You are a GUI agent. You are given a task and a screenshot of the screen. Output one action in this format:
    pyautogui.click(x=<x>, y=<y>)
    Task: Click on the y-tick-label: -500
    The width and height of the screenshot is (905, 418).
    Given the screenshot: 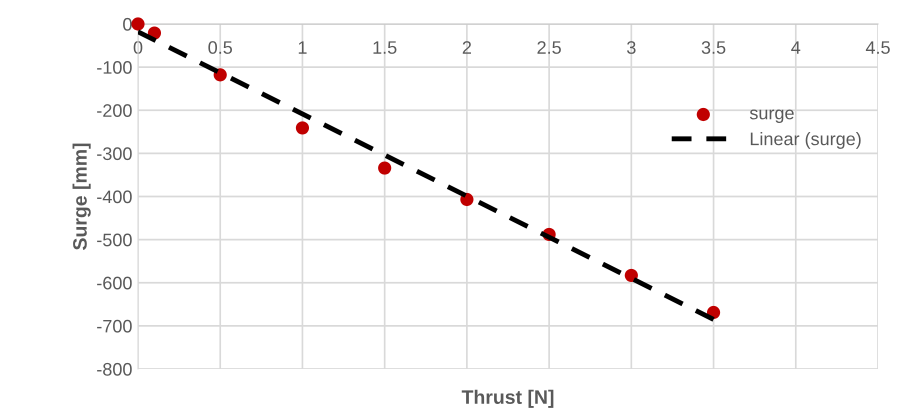 What is the action you would take?
    pyautogui.click(x=114, y=240)
    